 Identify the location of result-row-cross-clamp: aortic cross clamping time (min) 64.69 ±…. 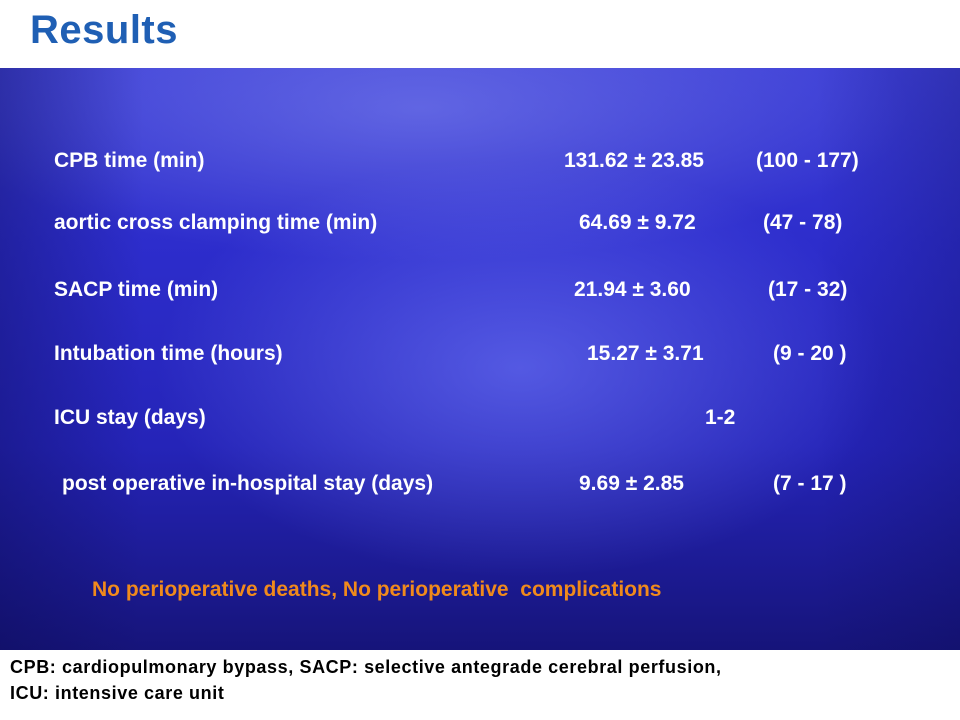
(480, 228).